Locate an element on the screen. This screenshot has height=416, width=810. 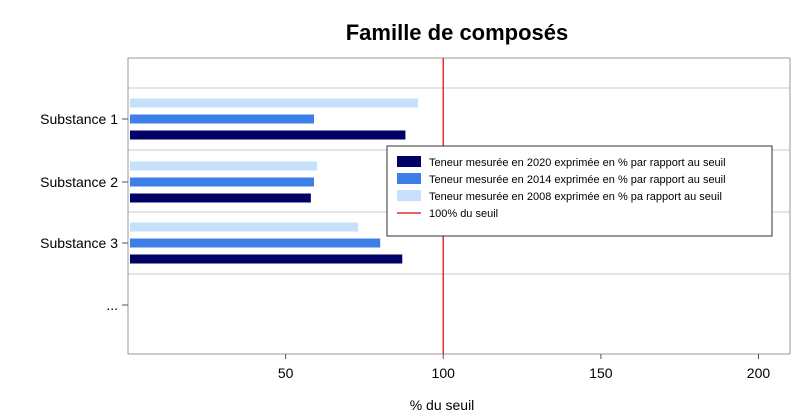
x-axis-title: % du seuil is located at coordinates (442, 405).